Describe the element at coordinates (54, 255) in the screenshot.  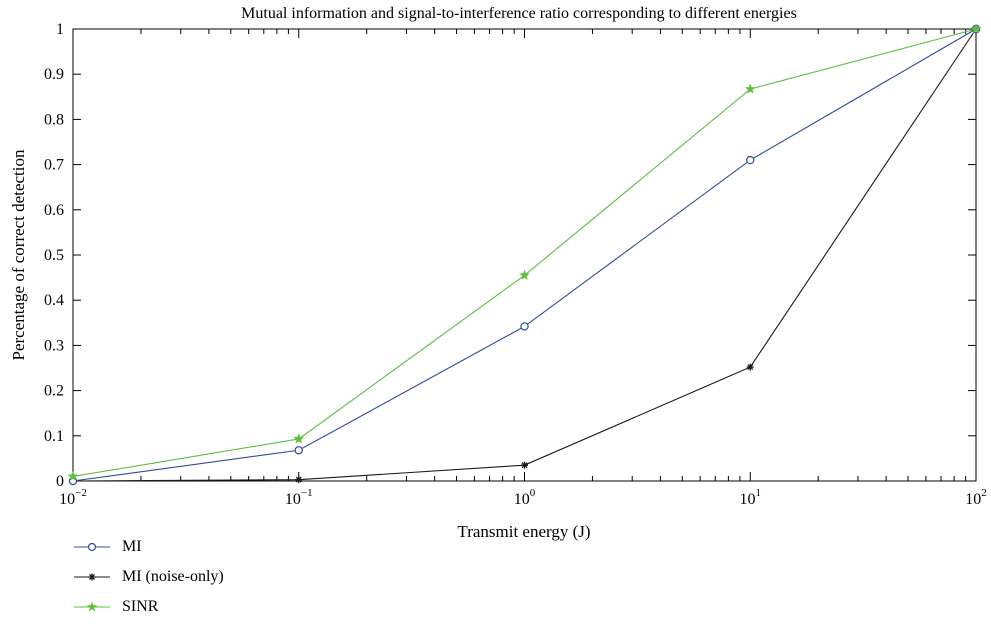
I see `y-tick-label: 0.5` at that location.